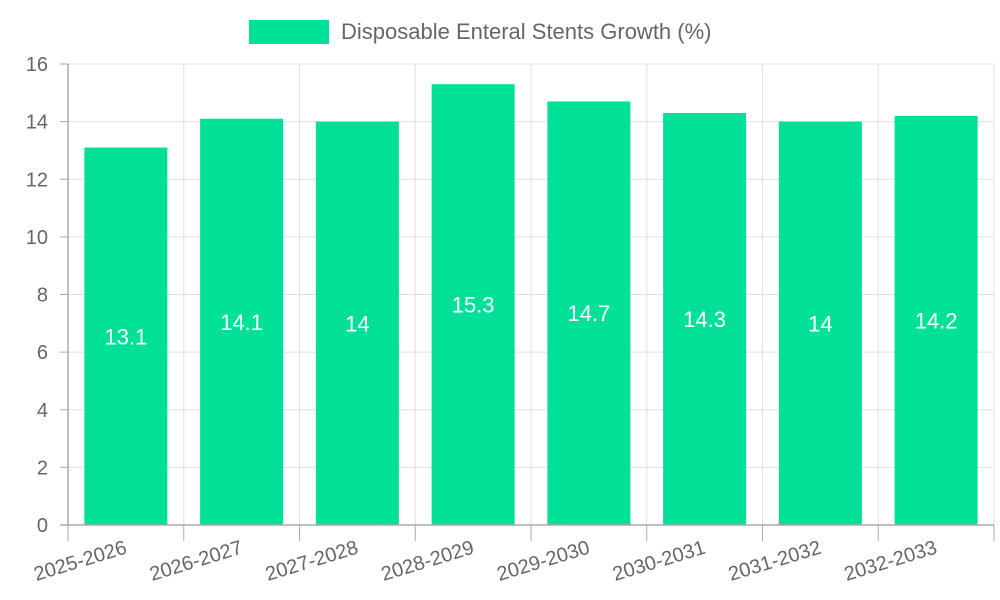 The image size is (1000, 600). I want to click on bar-value-label: 15.3, so click(473, 305).